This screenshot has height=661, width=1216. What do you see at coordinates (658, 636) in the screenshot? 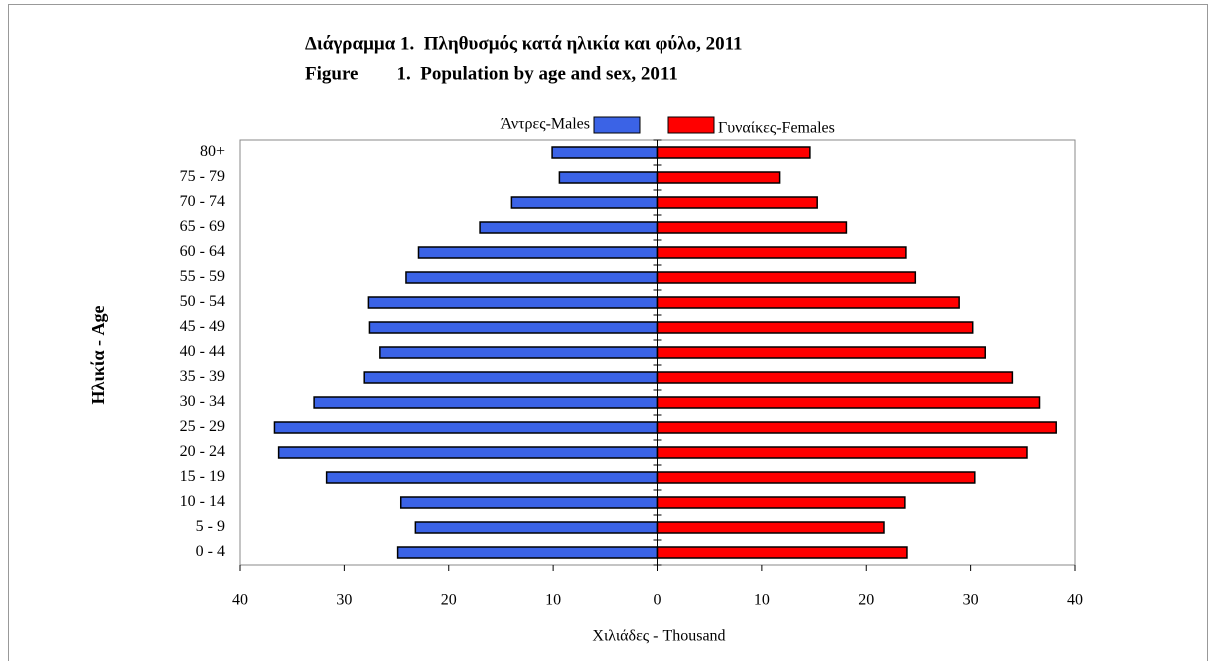
I see `x-axis-label: Χιλιάδες - Thousand` at bounding box center [658, 636].